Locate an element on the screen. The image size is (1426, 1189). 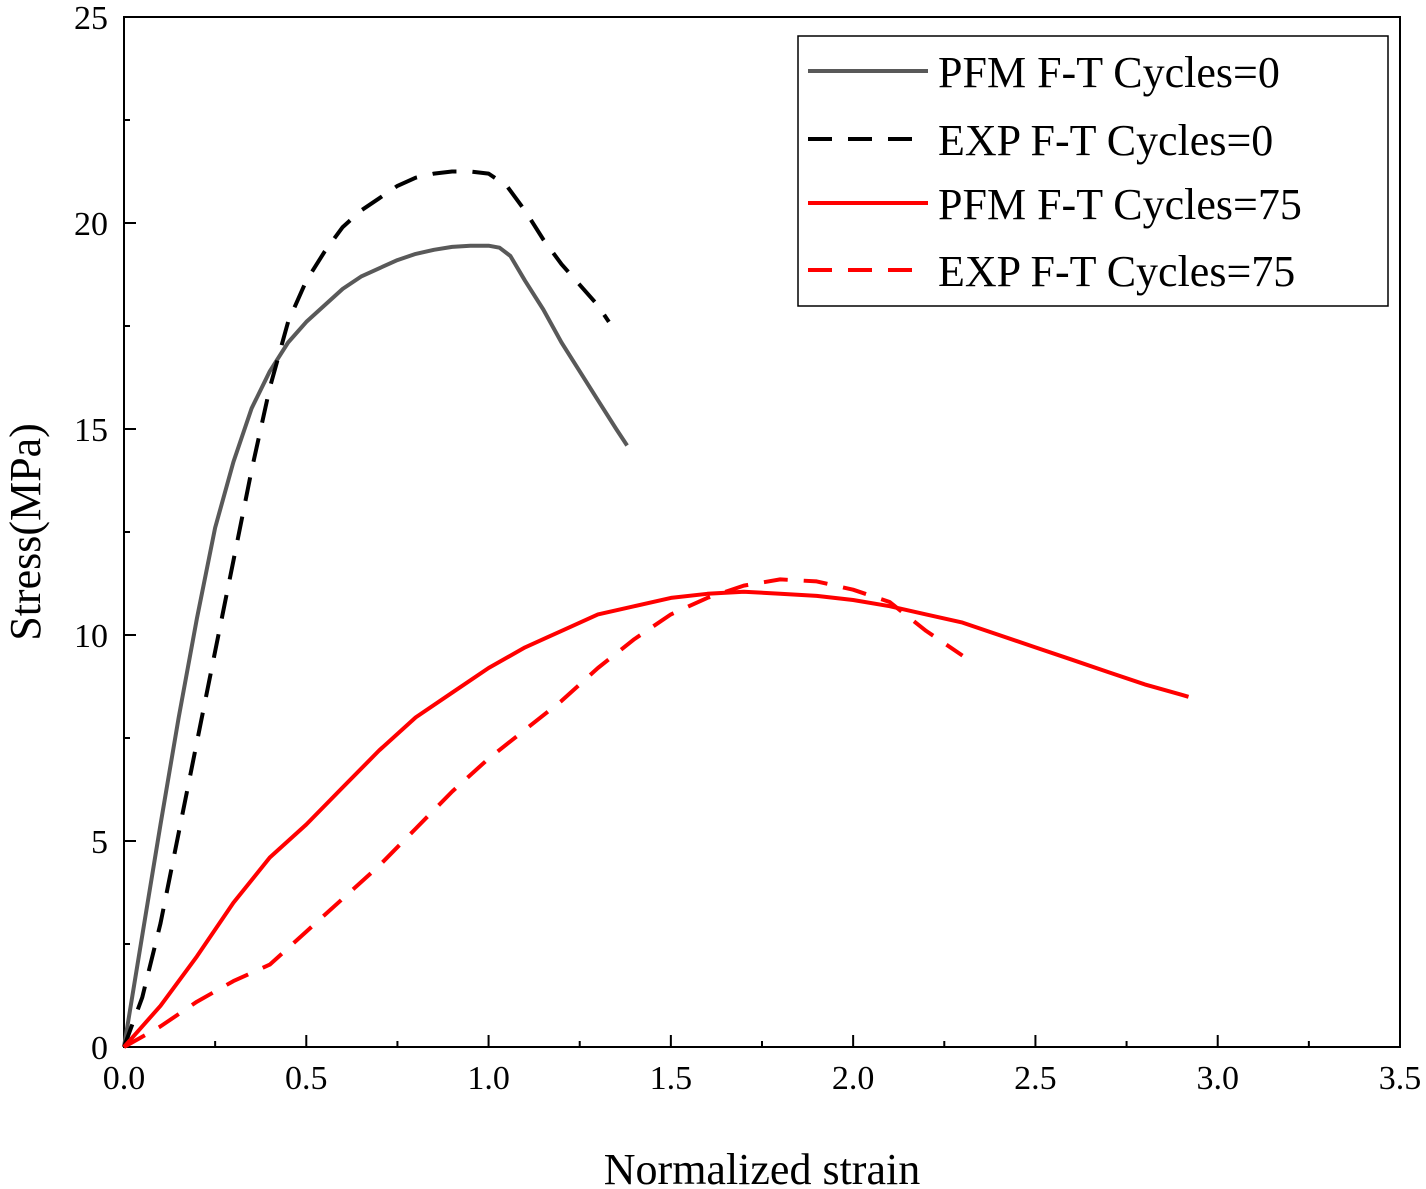
legend-label-pfm-0: PFM F-T Cycles=0 is located at coordinates (1109, 72).